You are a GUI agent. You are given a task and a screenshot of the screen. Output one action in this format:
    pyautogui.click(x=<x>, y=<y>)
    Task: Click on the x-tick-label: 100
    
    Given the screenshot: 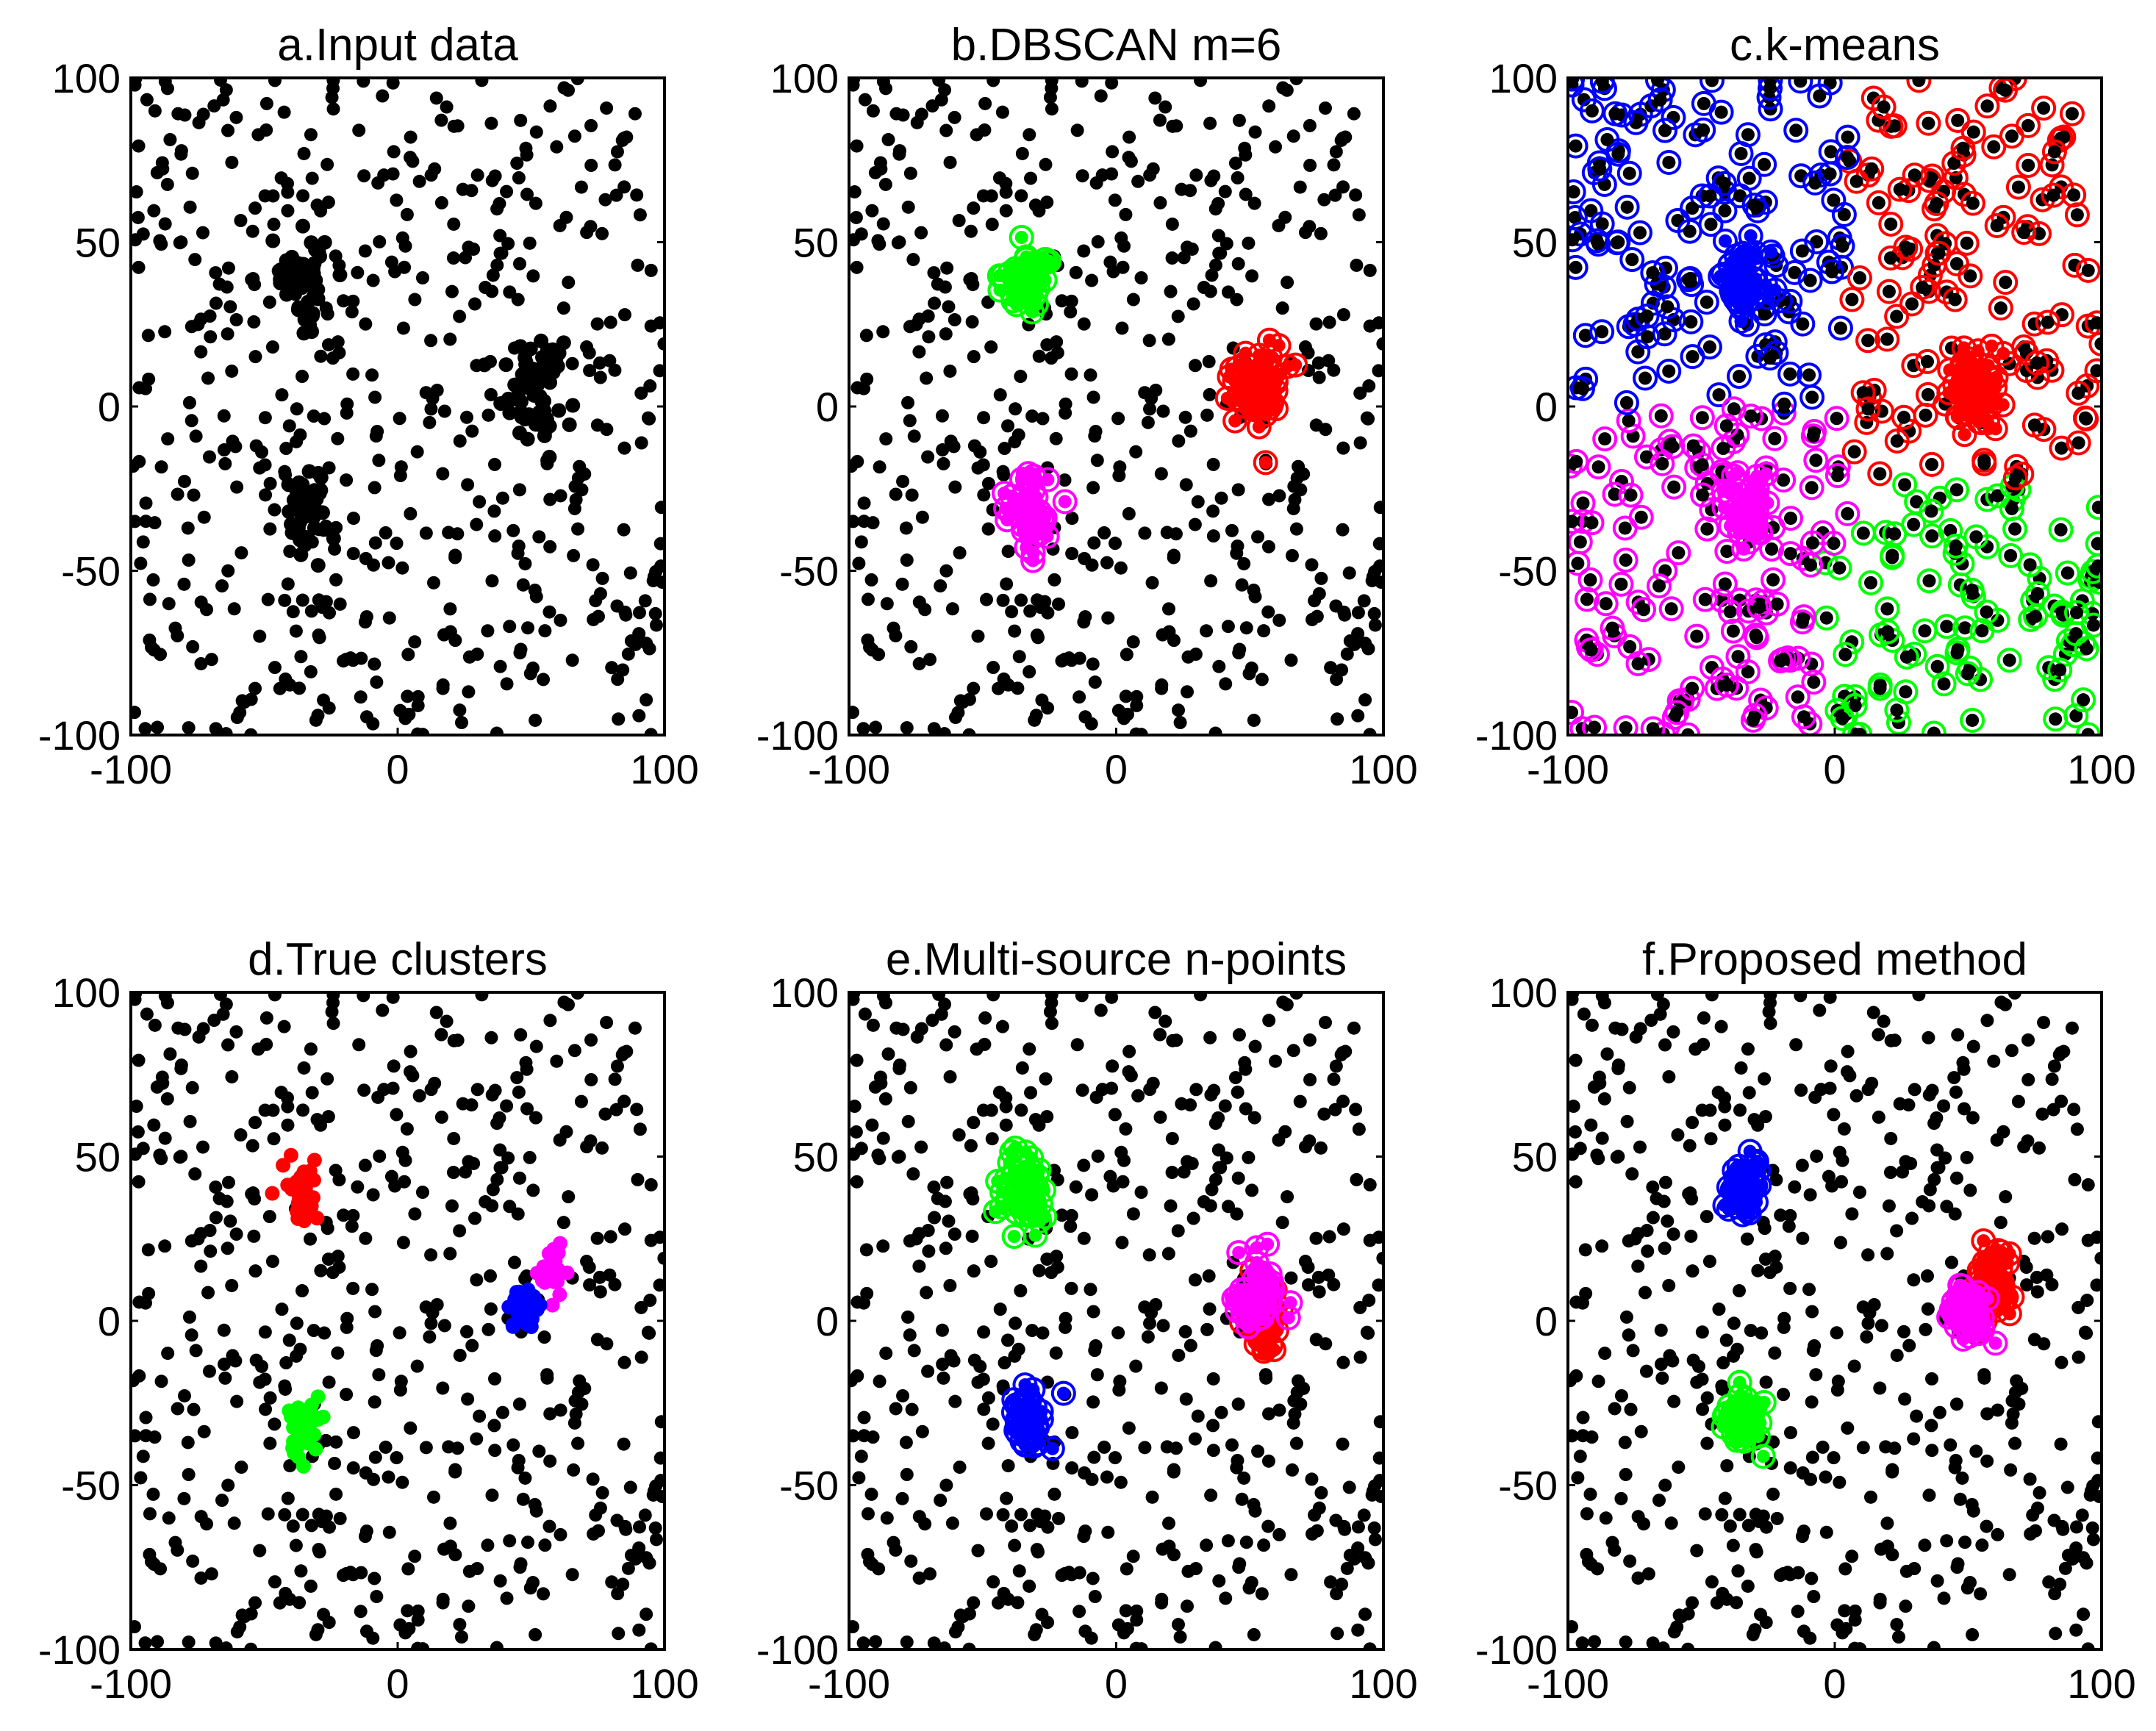 What is the action you would take?
    pyautogui.click(x=664, y=769)
    